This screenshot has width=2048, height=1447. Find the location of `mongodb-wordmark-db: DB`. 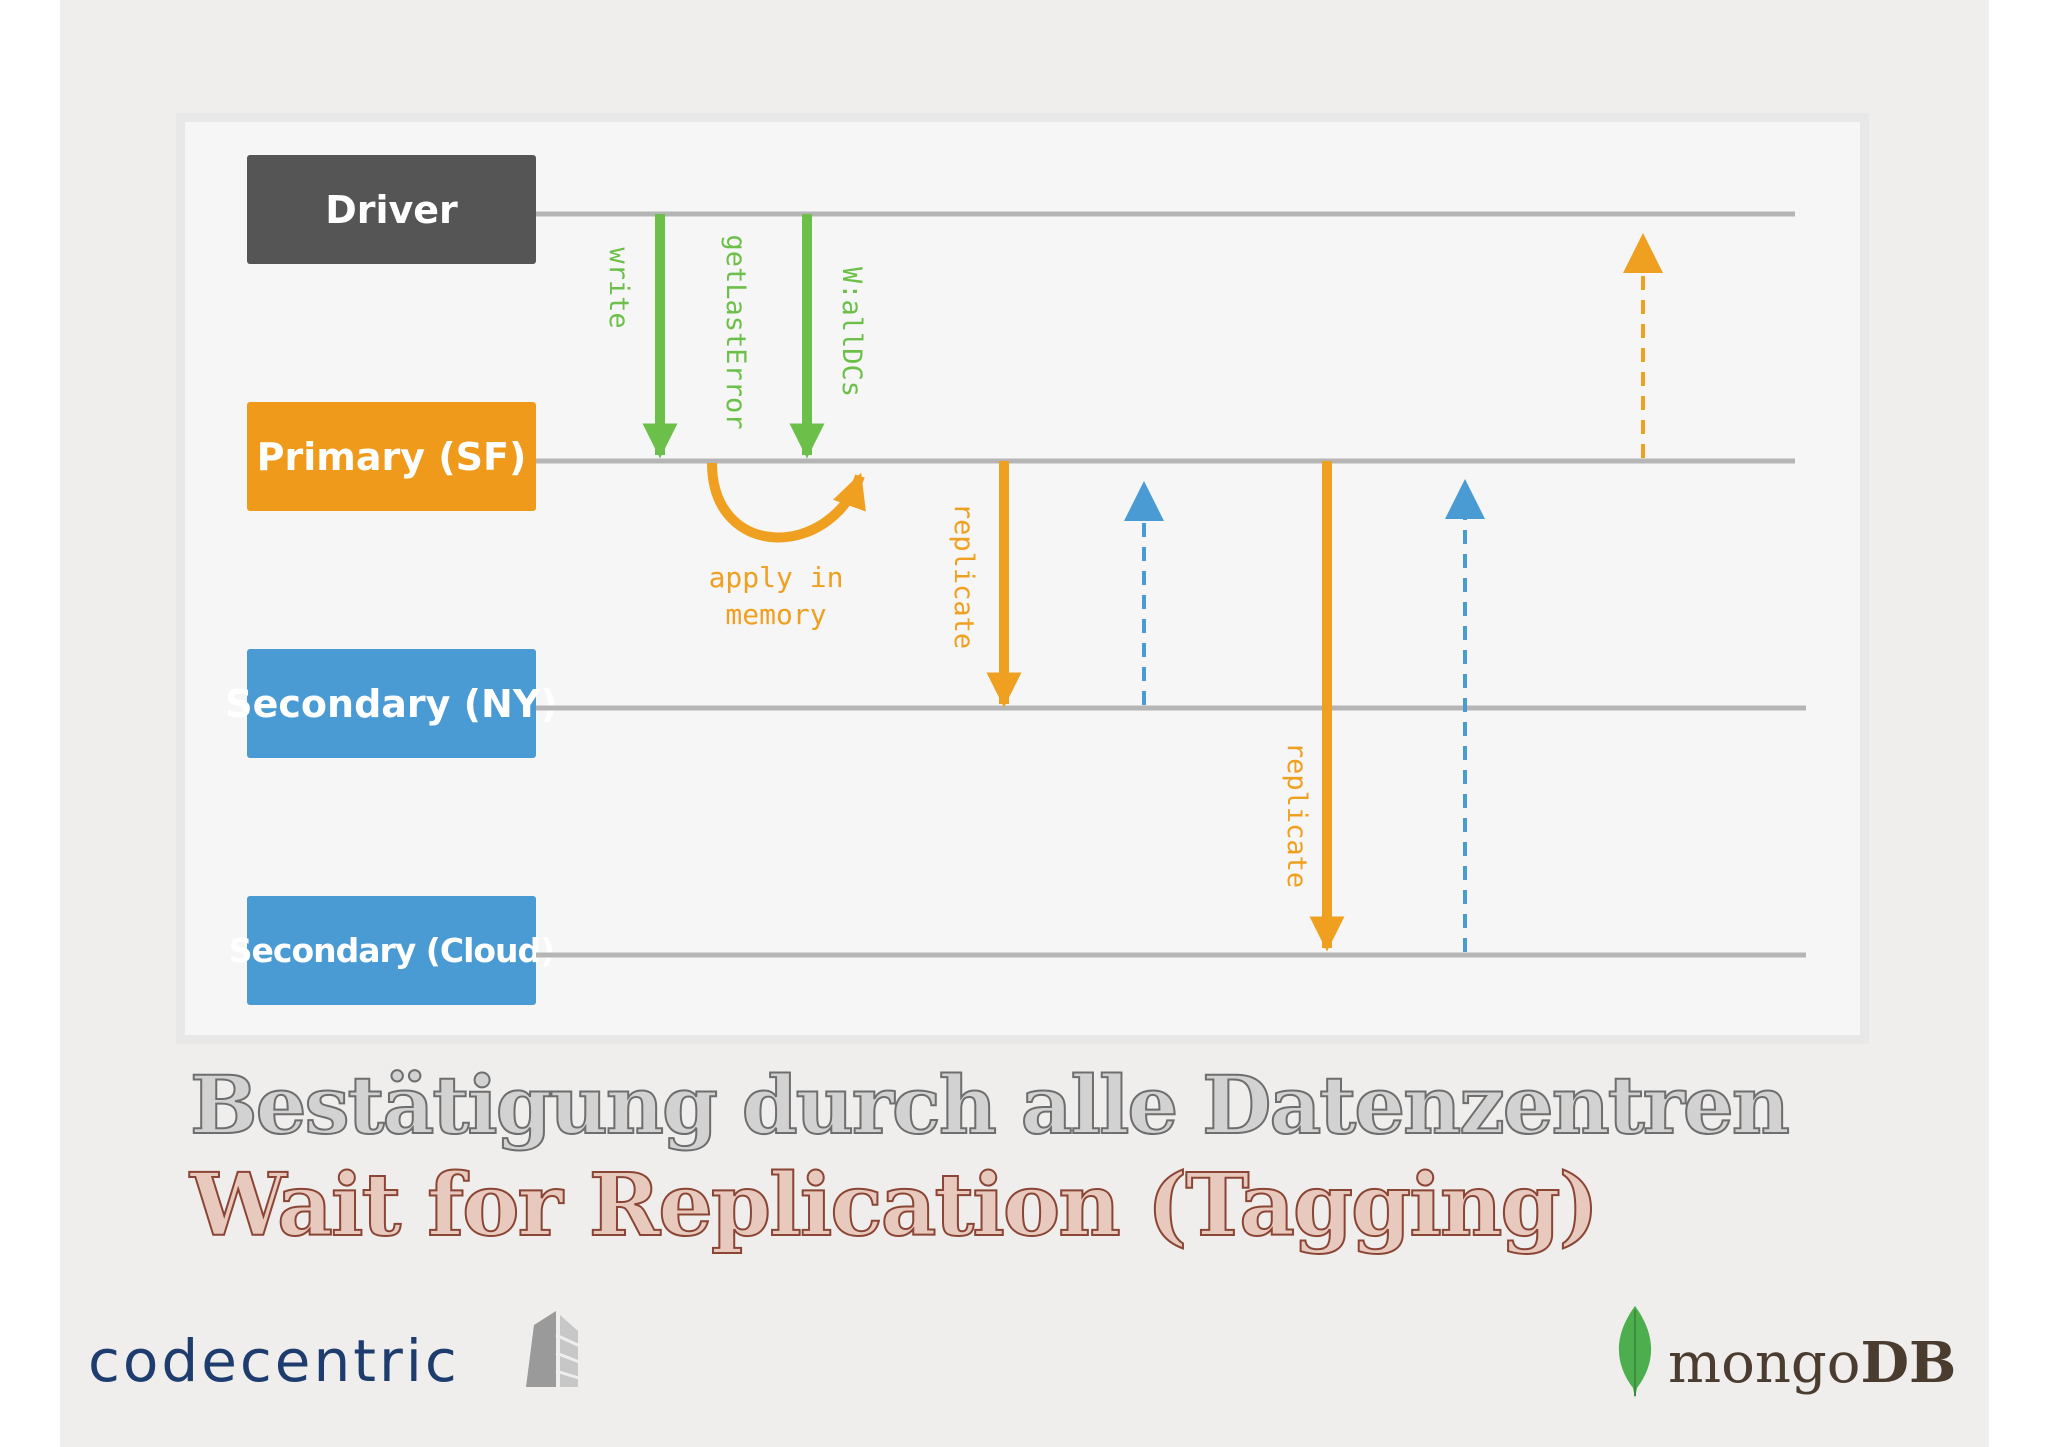

mongodb-wordmark-db: DB is located at coordinates (1908, 1363).